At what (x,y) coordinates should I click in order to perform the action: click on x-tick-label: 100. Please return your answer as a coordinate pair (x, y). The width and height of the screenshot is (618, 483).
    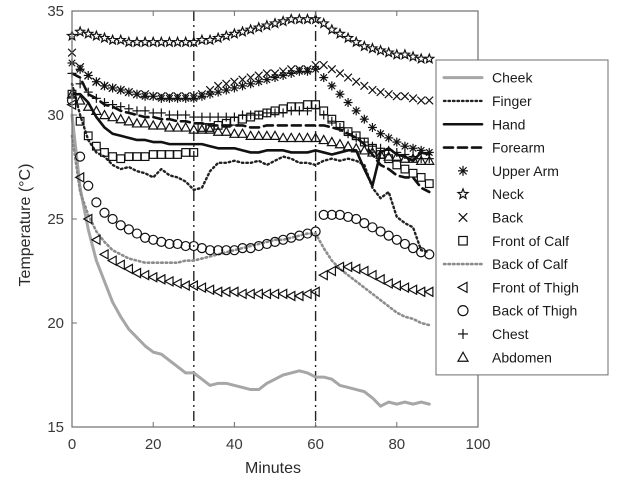
    Looking at the image, I should click on (477, 444).